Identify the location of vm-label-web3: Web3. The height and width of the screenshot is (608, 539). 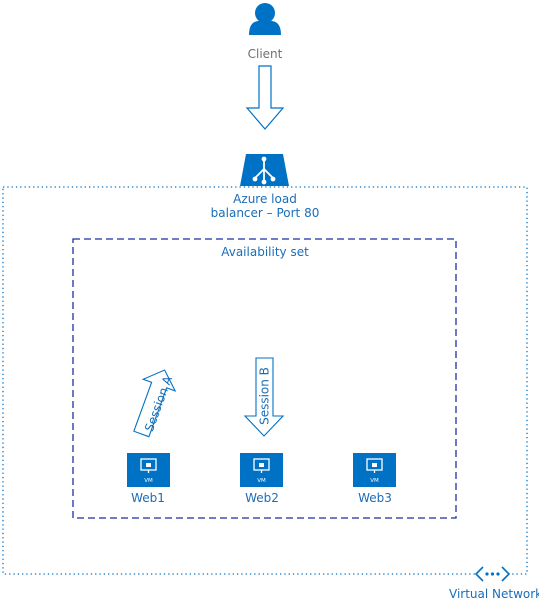
(375, 498).